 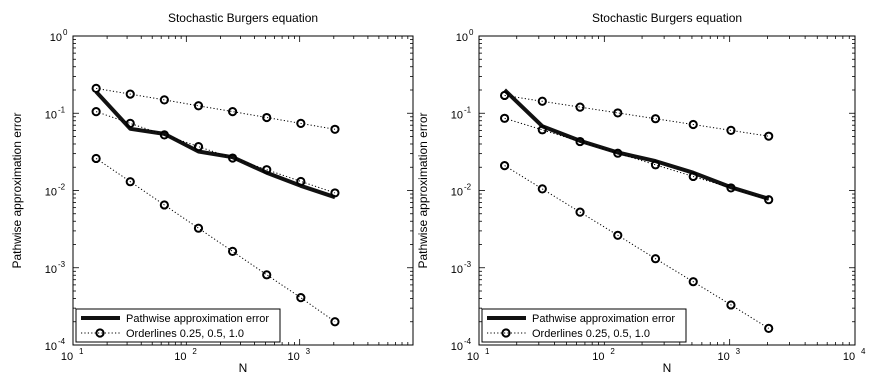 I want to click on x-tick-label-exponent: 4, so click(x=863, y=351).